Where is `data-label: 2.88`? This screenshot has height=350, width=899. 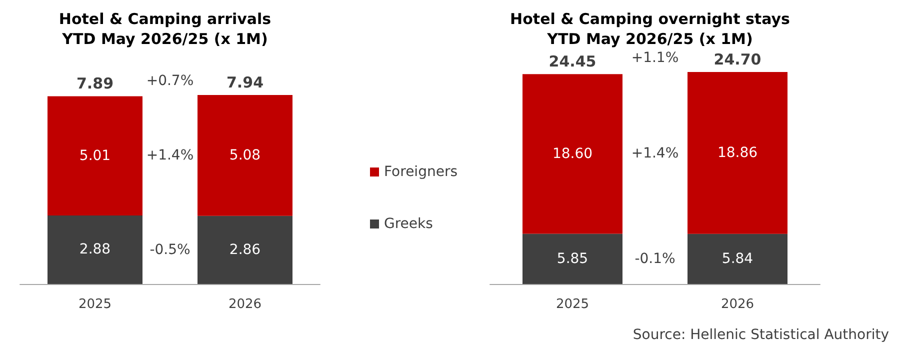 data-label: 2.88 is located at coordinates (95, 250).